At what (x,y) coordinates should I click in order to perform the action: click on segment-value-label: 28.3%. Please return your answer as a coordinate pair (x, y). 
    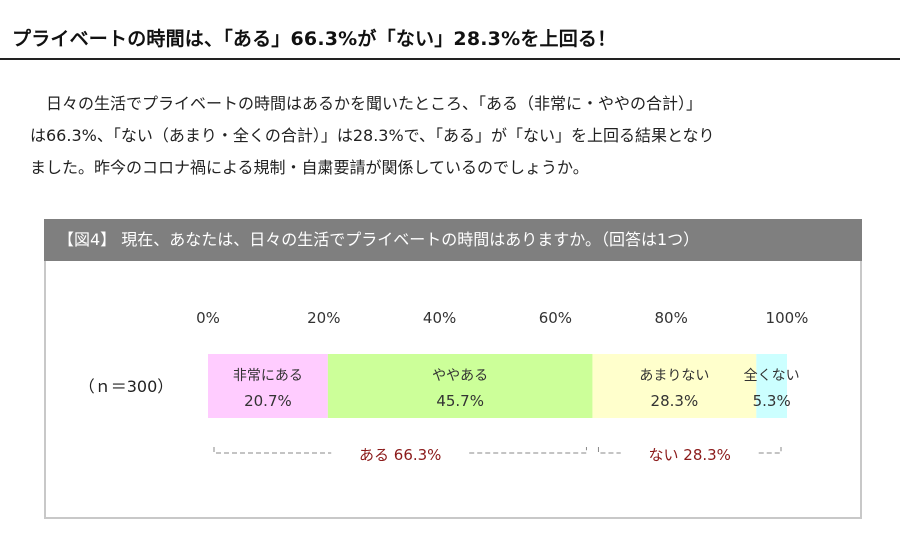
    Looking at the image, I should click on (675, 401).